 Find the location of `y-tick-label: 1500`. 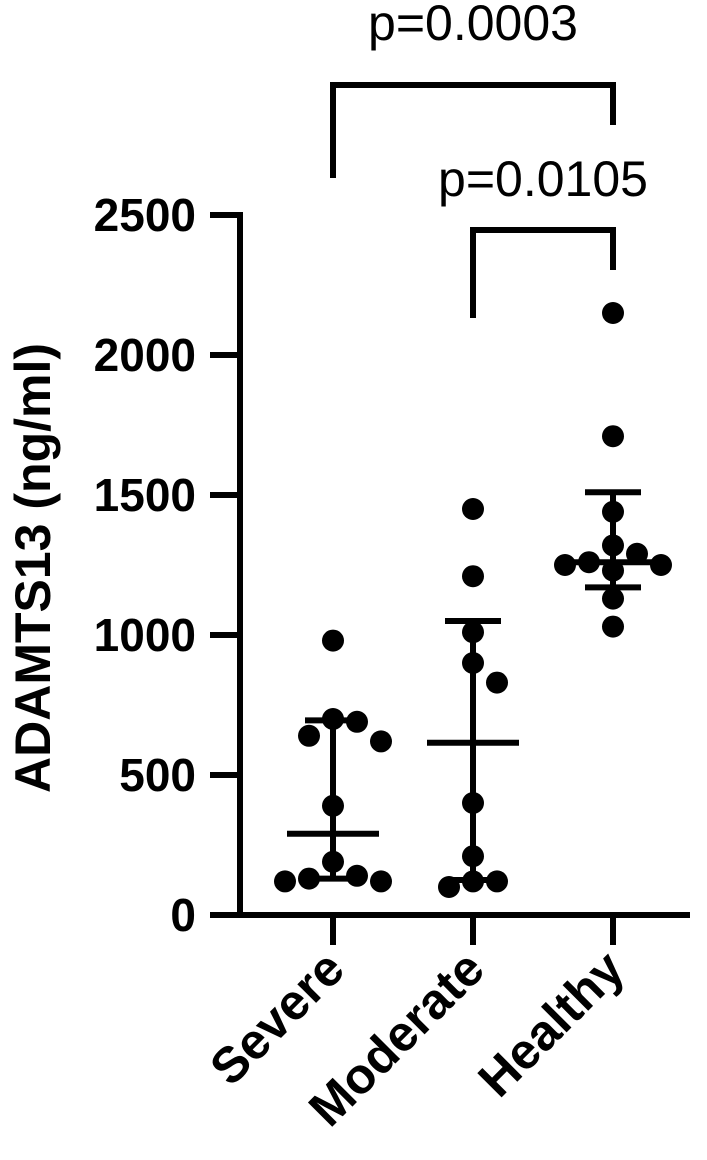

y-tick-label: 1500 is located at coordinates (145, 495).